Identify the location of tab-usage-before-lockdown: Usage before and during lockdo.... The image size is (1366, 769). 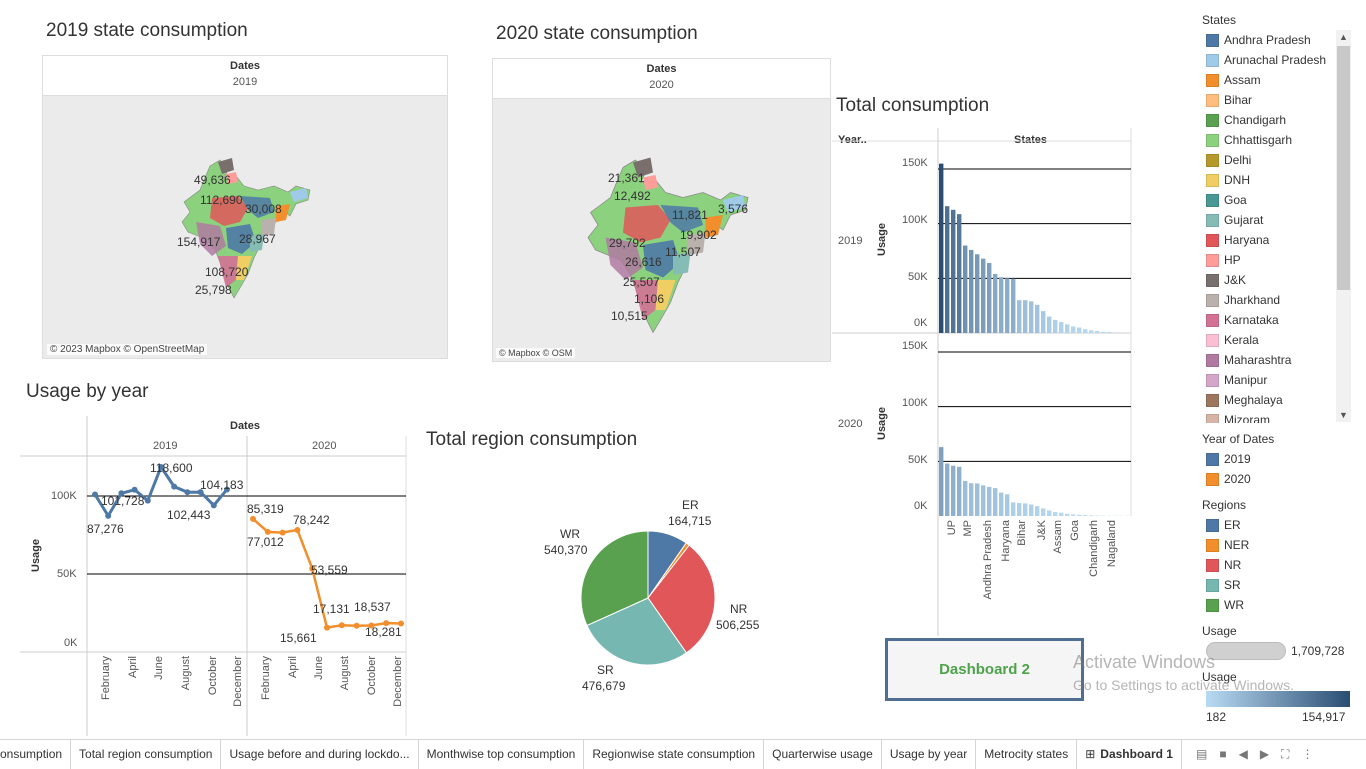
(319, 754).